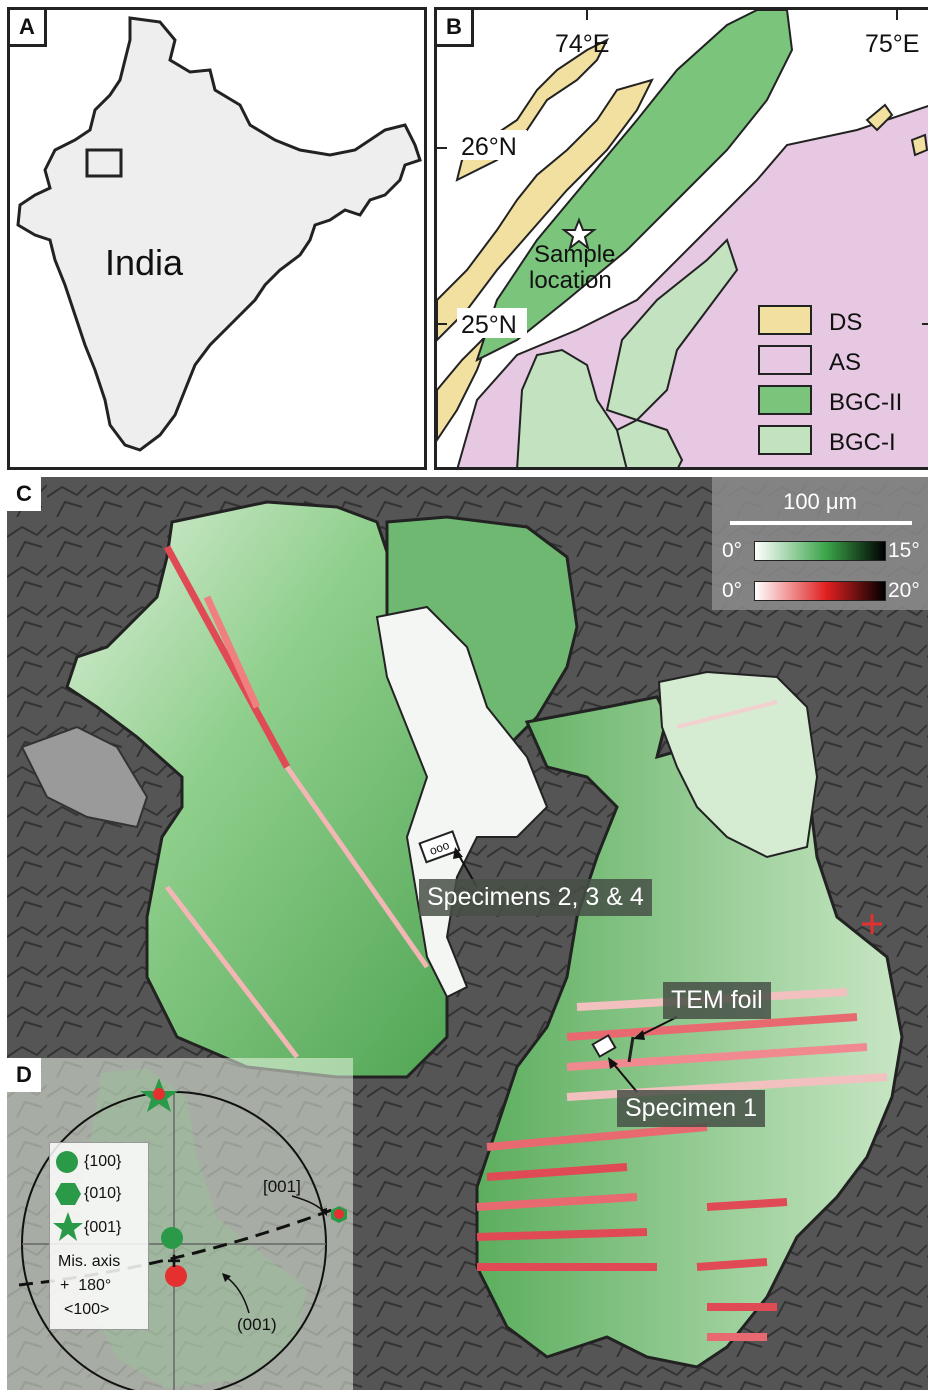 The height and width of the screenshot is (1390, 928). I want to click on india-outline-map: India, so click(219, 234).